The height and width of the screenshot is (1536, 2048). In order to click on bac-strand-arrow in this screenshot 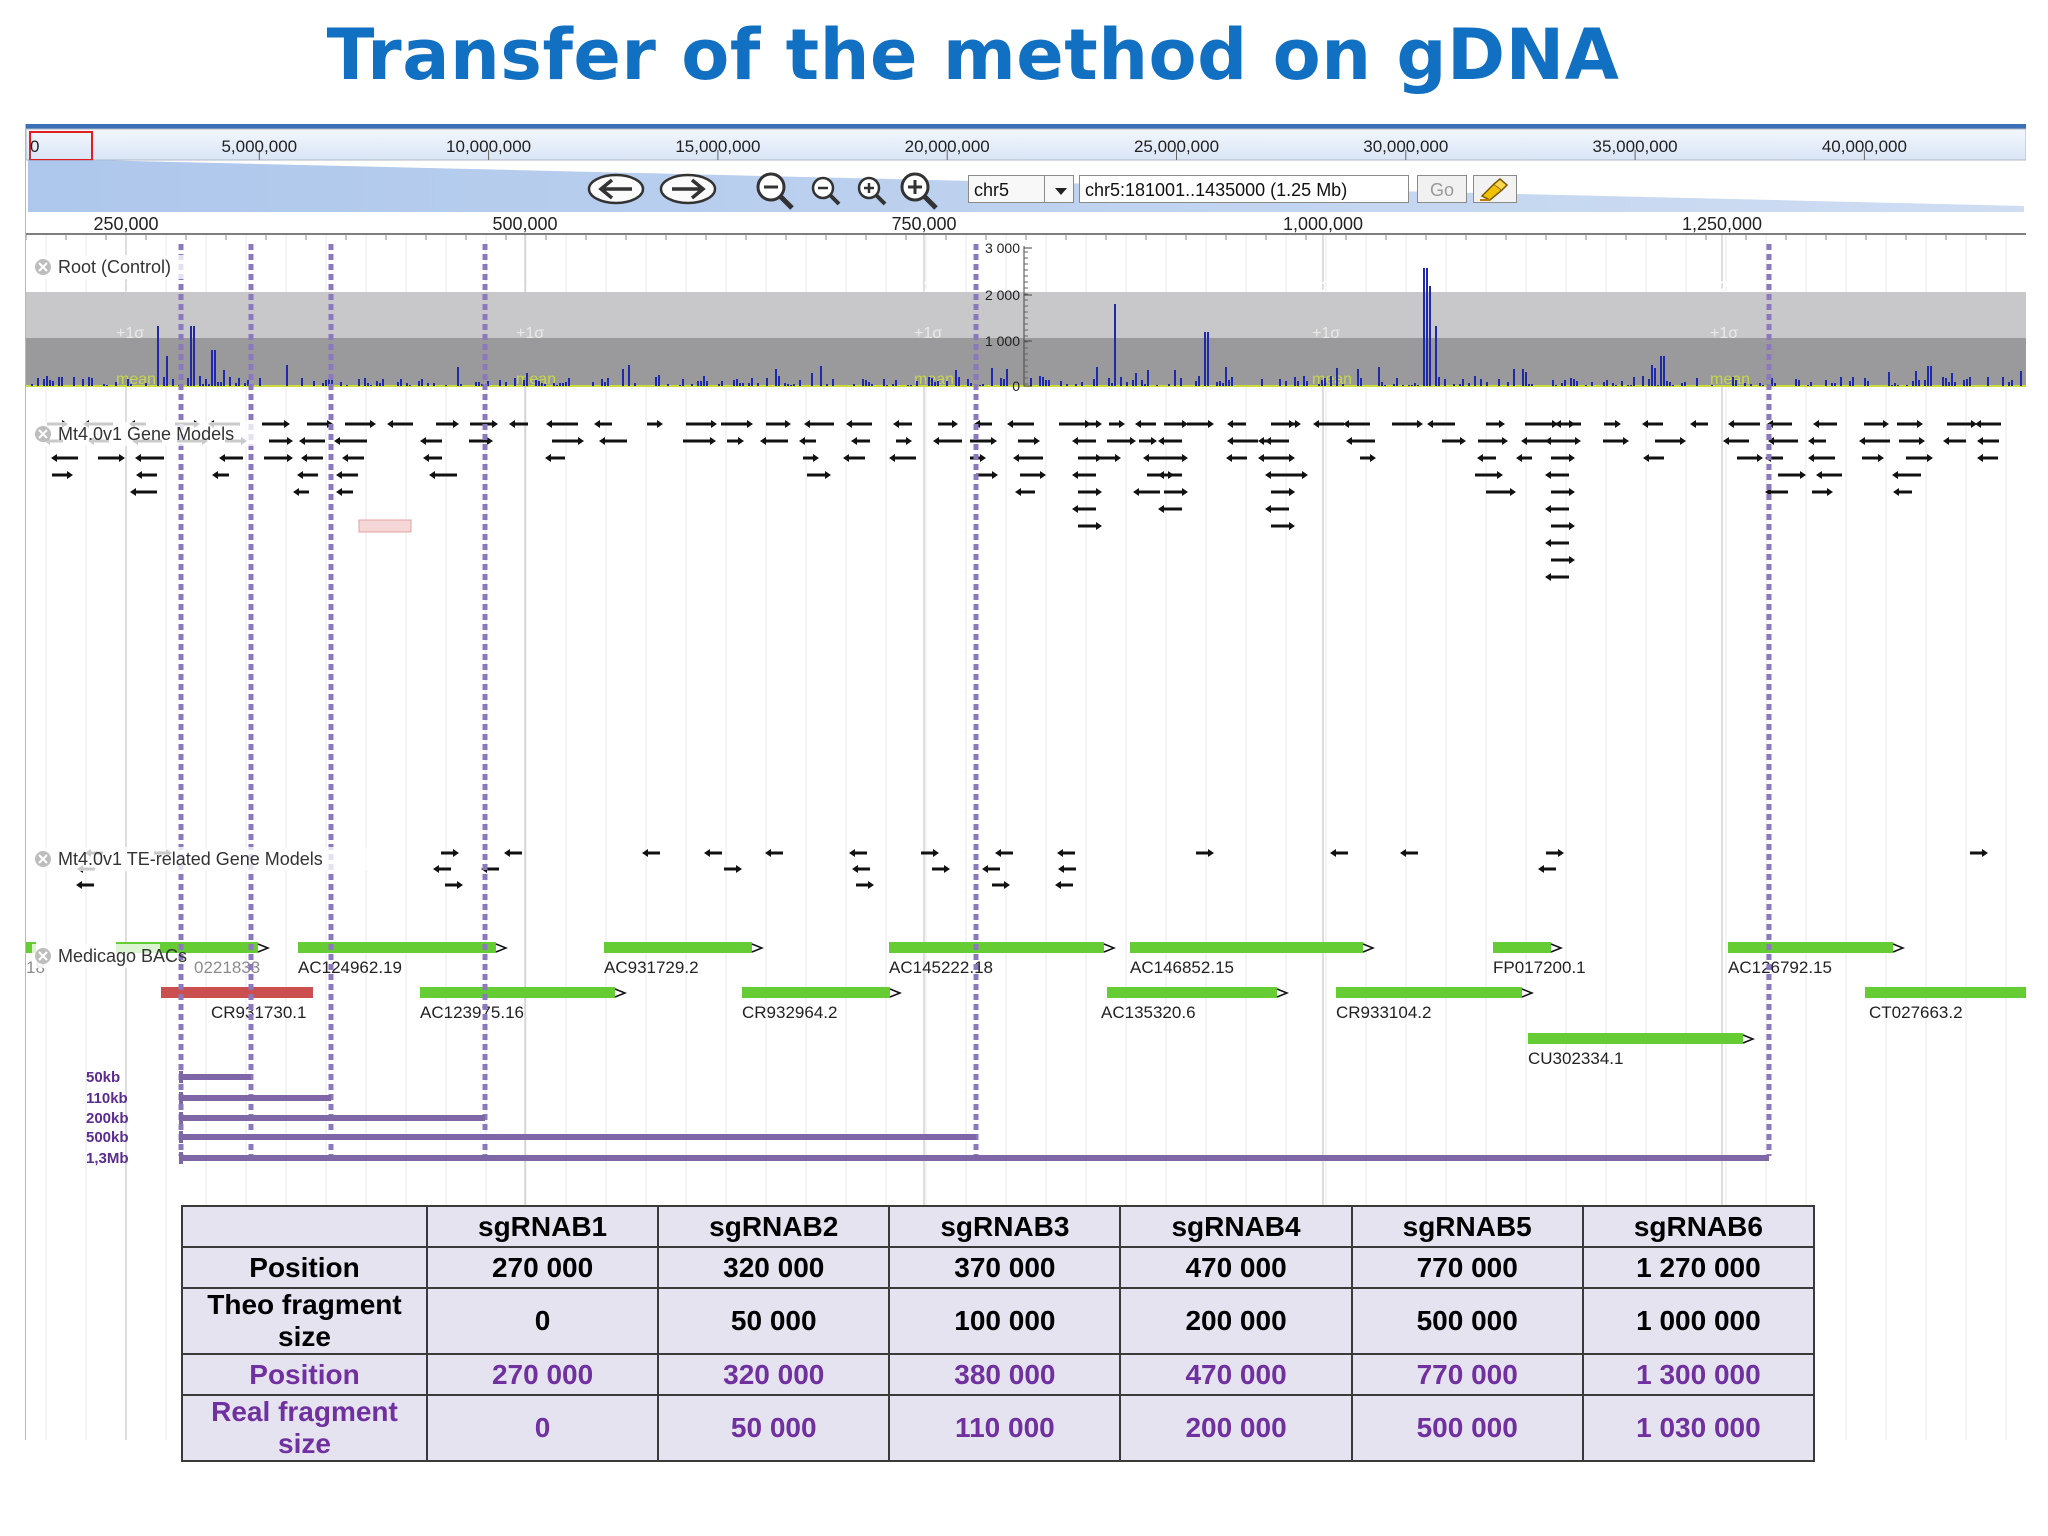, I will do `click(1110, 948)`.